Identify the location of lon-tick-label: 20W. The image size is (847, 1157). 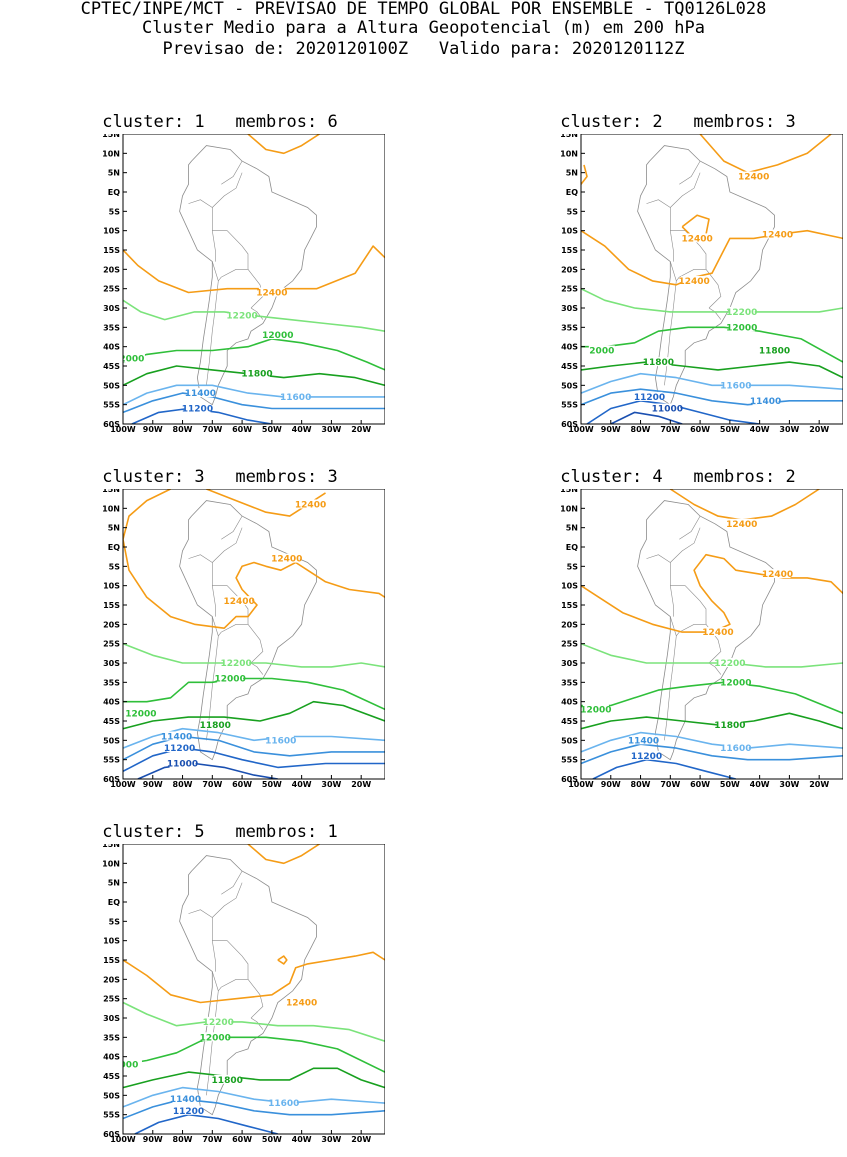
(819, 429).